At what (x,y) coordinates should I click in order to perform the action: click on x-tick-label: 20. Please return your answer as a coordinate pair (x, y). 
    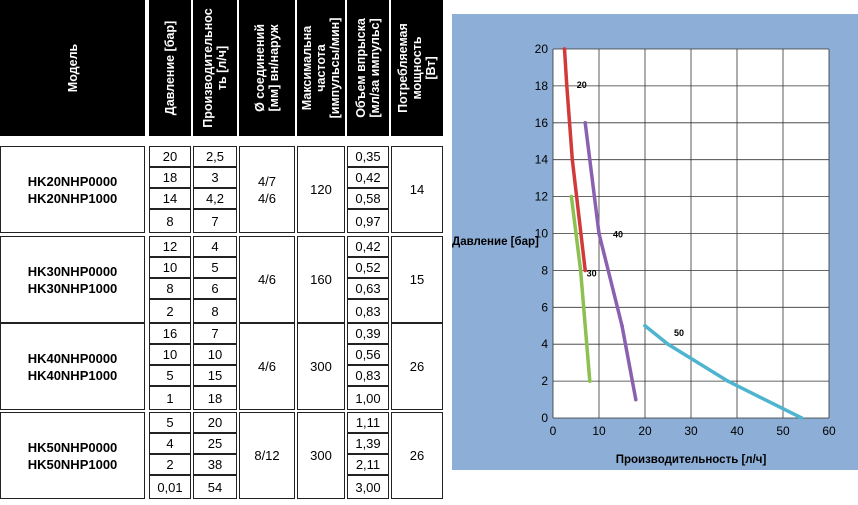
    Looking at the image, I should click on (645, 431).